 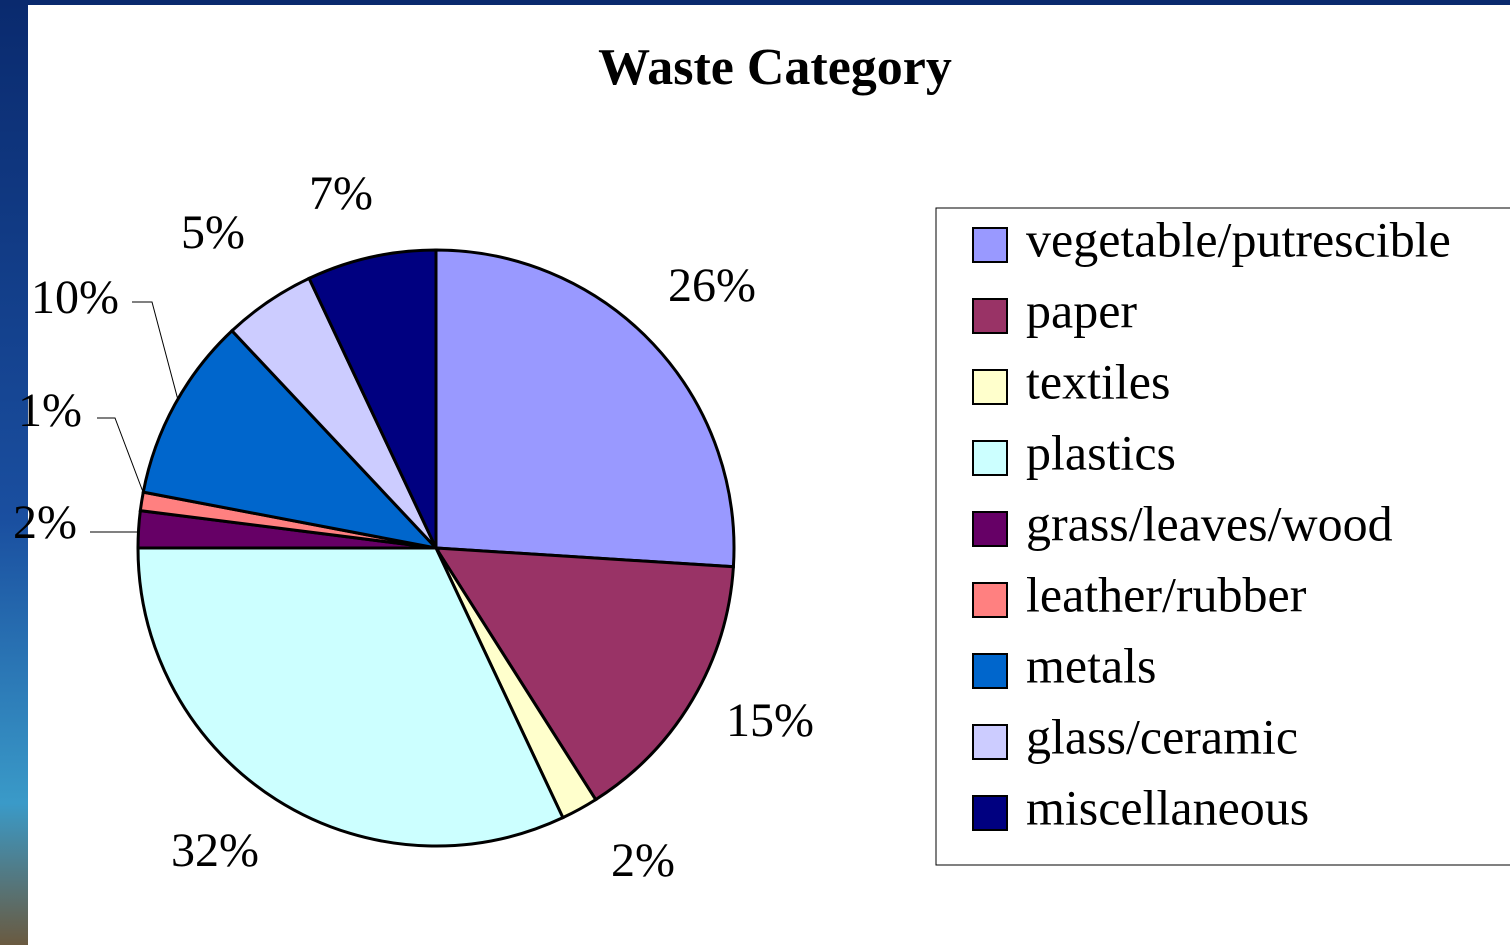 What do you see at coordinates (1238, 239) in the screenshot?
I see `legend-label: vegetable/putrescible` at bounding box center [1238, 239].